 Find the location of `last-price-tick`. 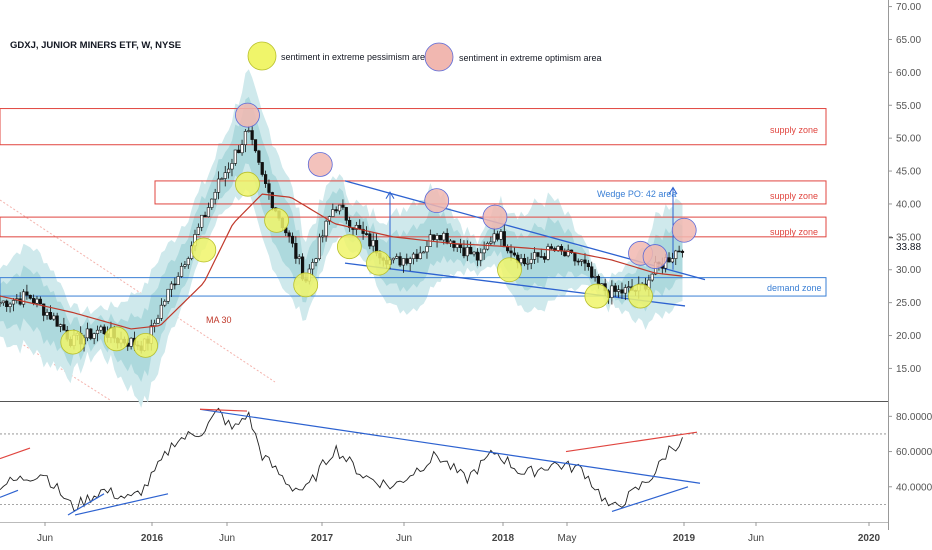

last-price-tick is located at coordinates (891, 238).